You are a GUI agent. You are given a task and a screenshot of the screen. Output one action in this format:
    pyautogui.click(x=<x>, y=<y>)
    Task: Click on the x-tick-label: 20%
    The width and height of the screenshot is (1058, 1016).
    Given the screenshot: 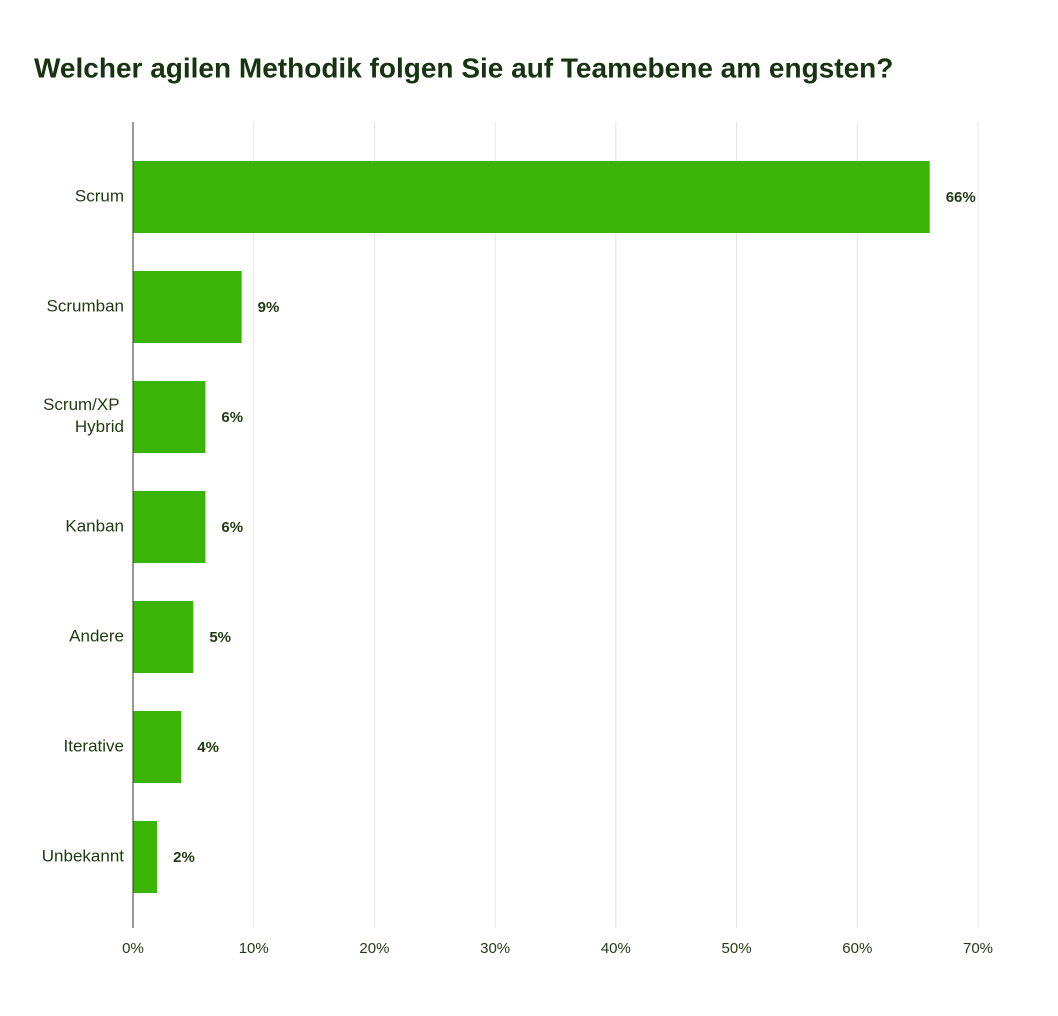 What is the action you would take?
    pyautogui.click(x=374, y=948)
    